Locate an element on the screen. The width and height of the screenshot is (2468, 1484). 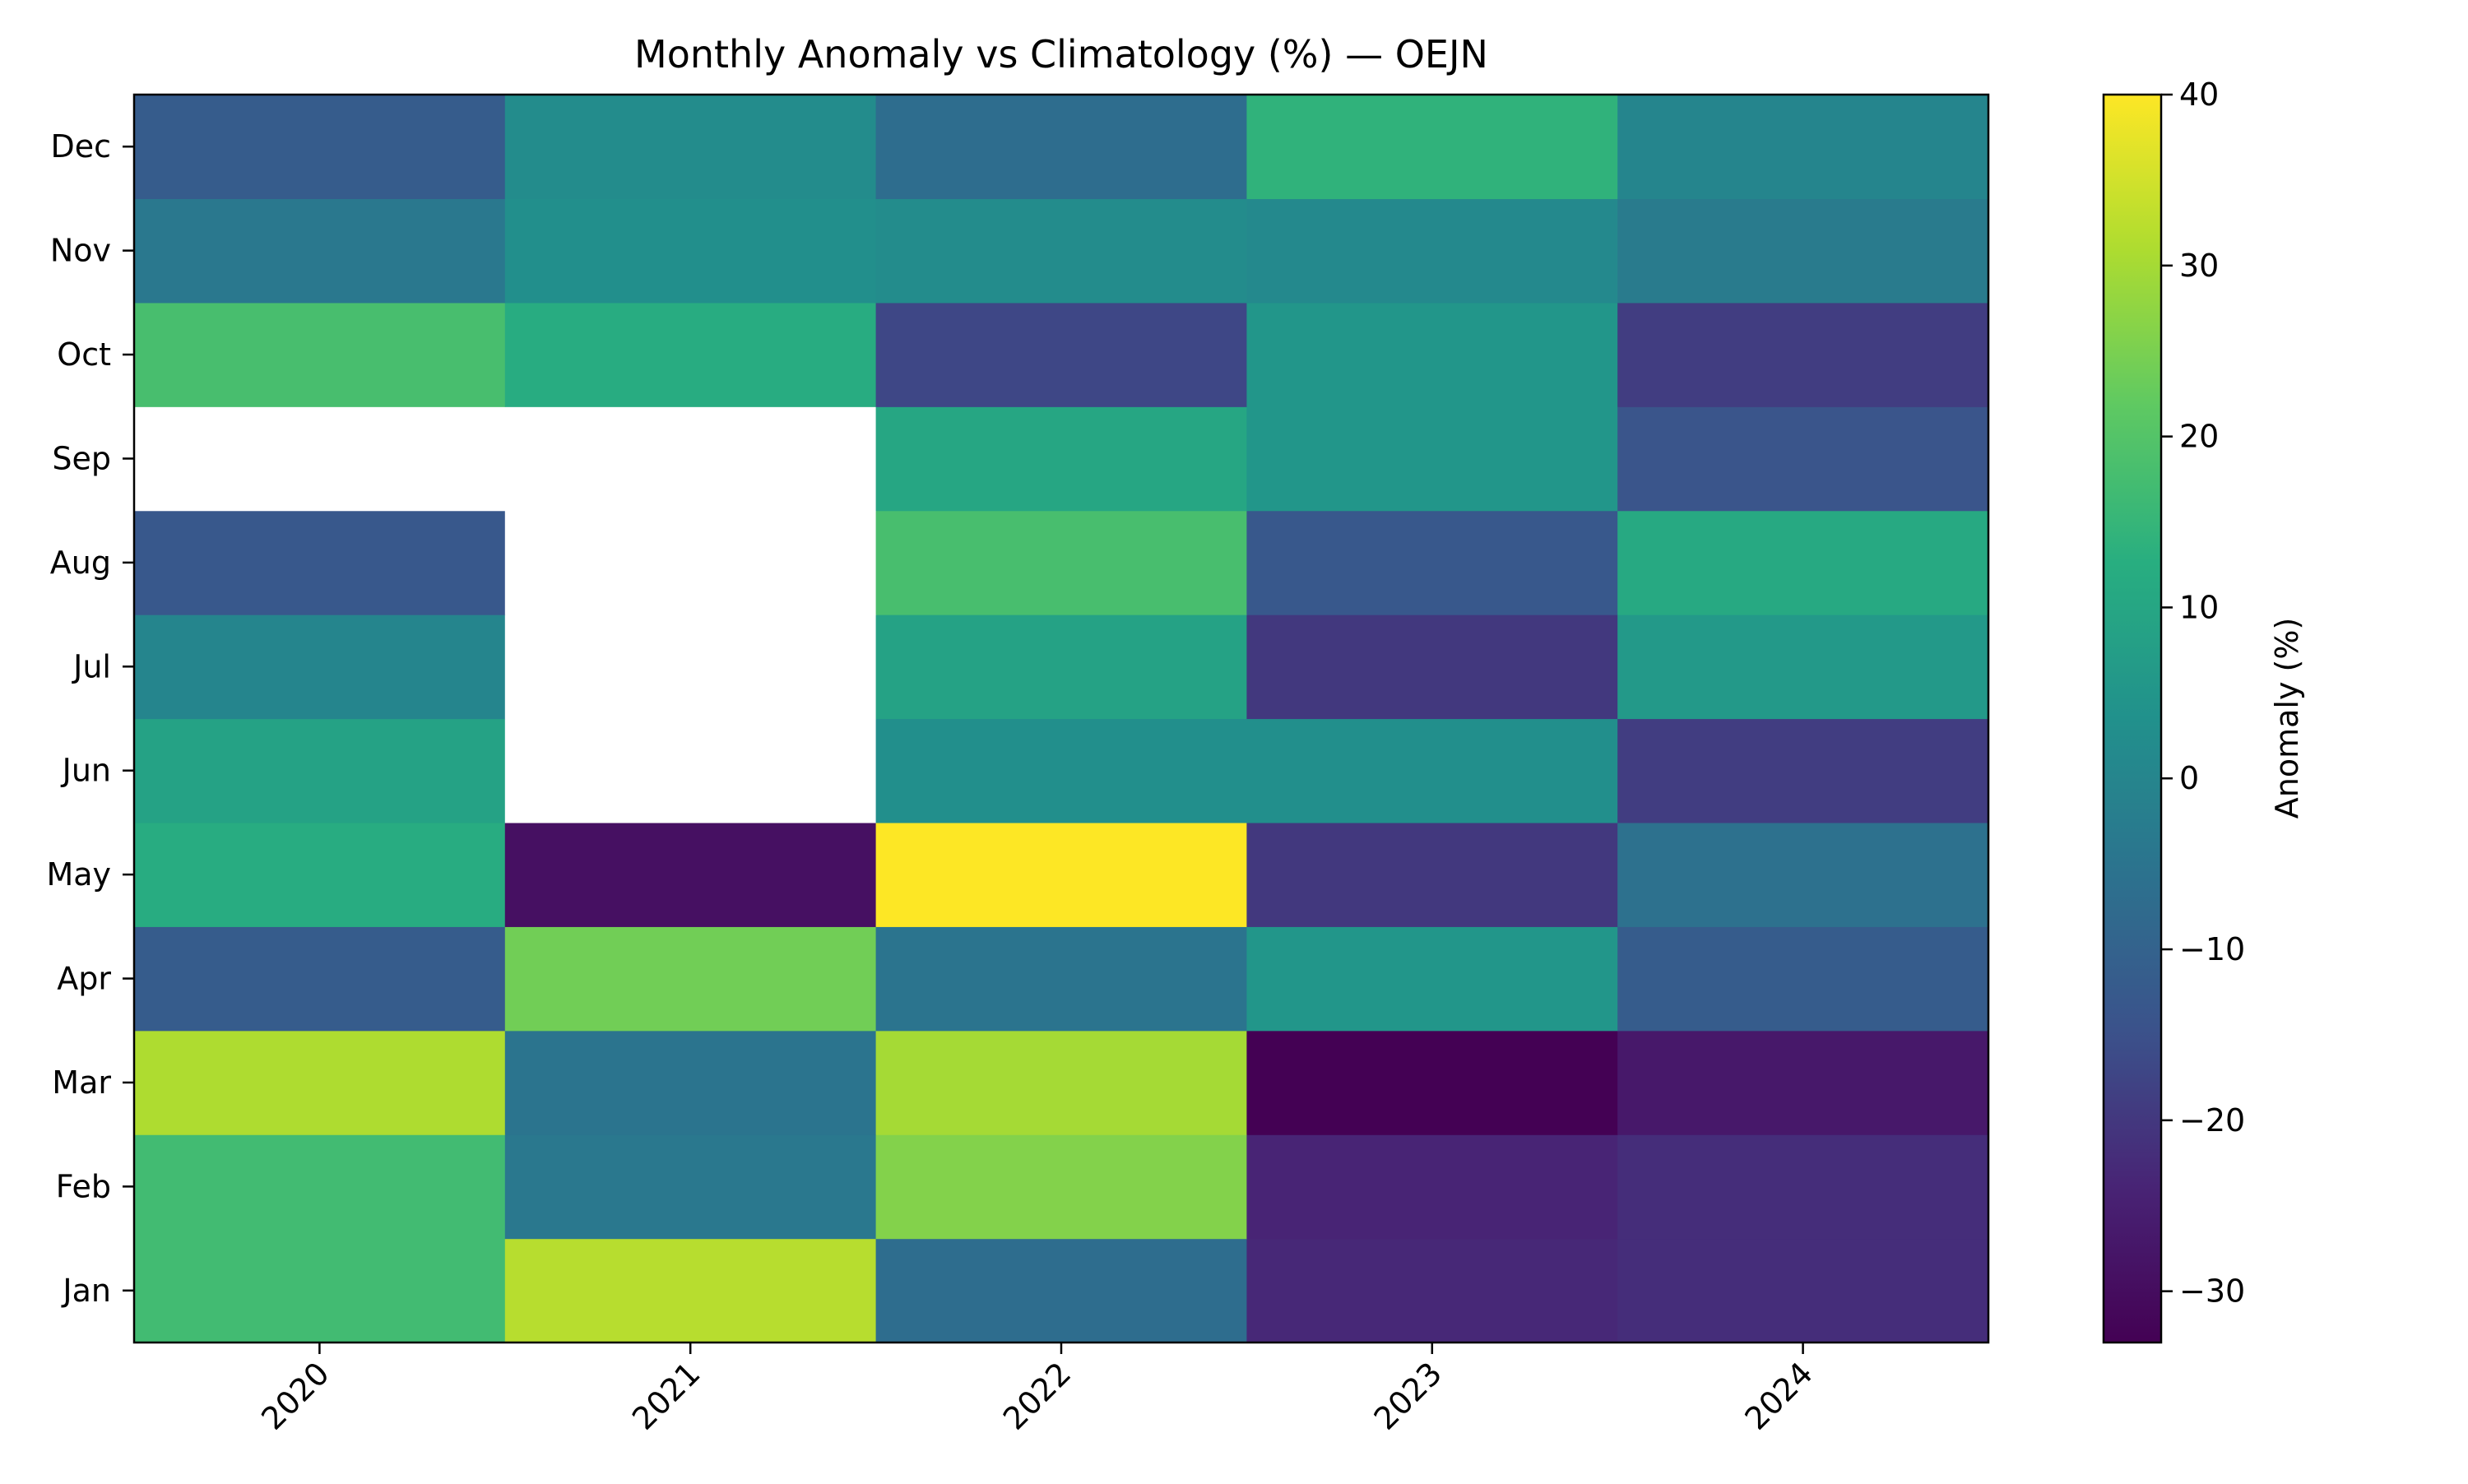
y-tick-label: Mar is located at coordinates (81, 1082).